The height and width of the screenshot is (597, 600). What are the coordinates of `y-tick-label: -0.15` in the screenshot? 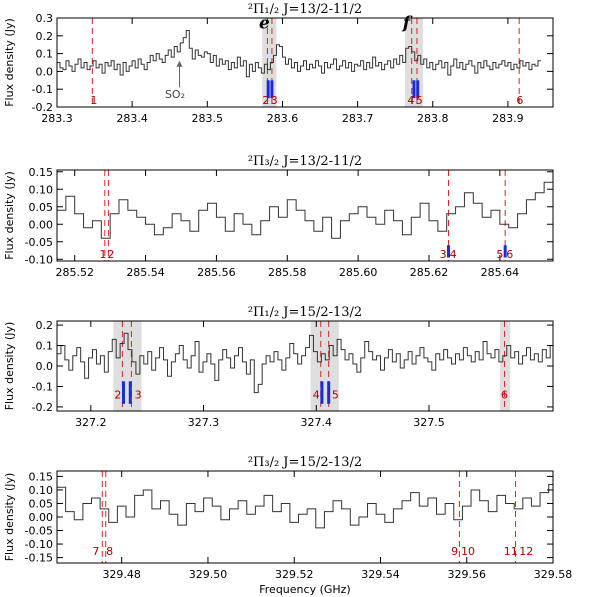 It's located at (39, 558).